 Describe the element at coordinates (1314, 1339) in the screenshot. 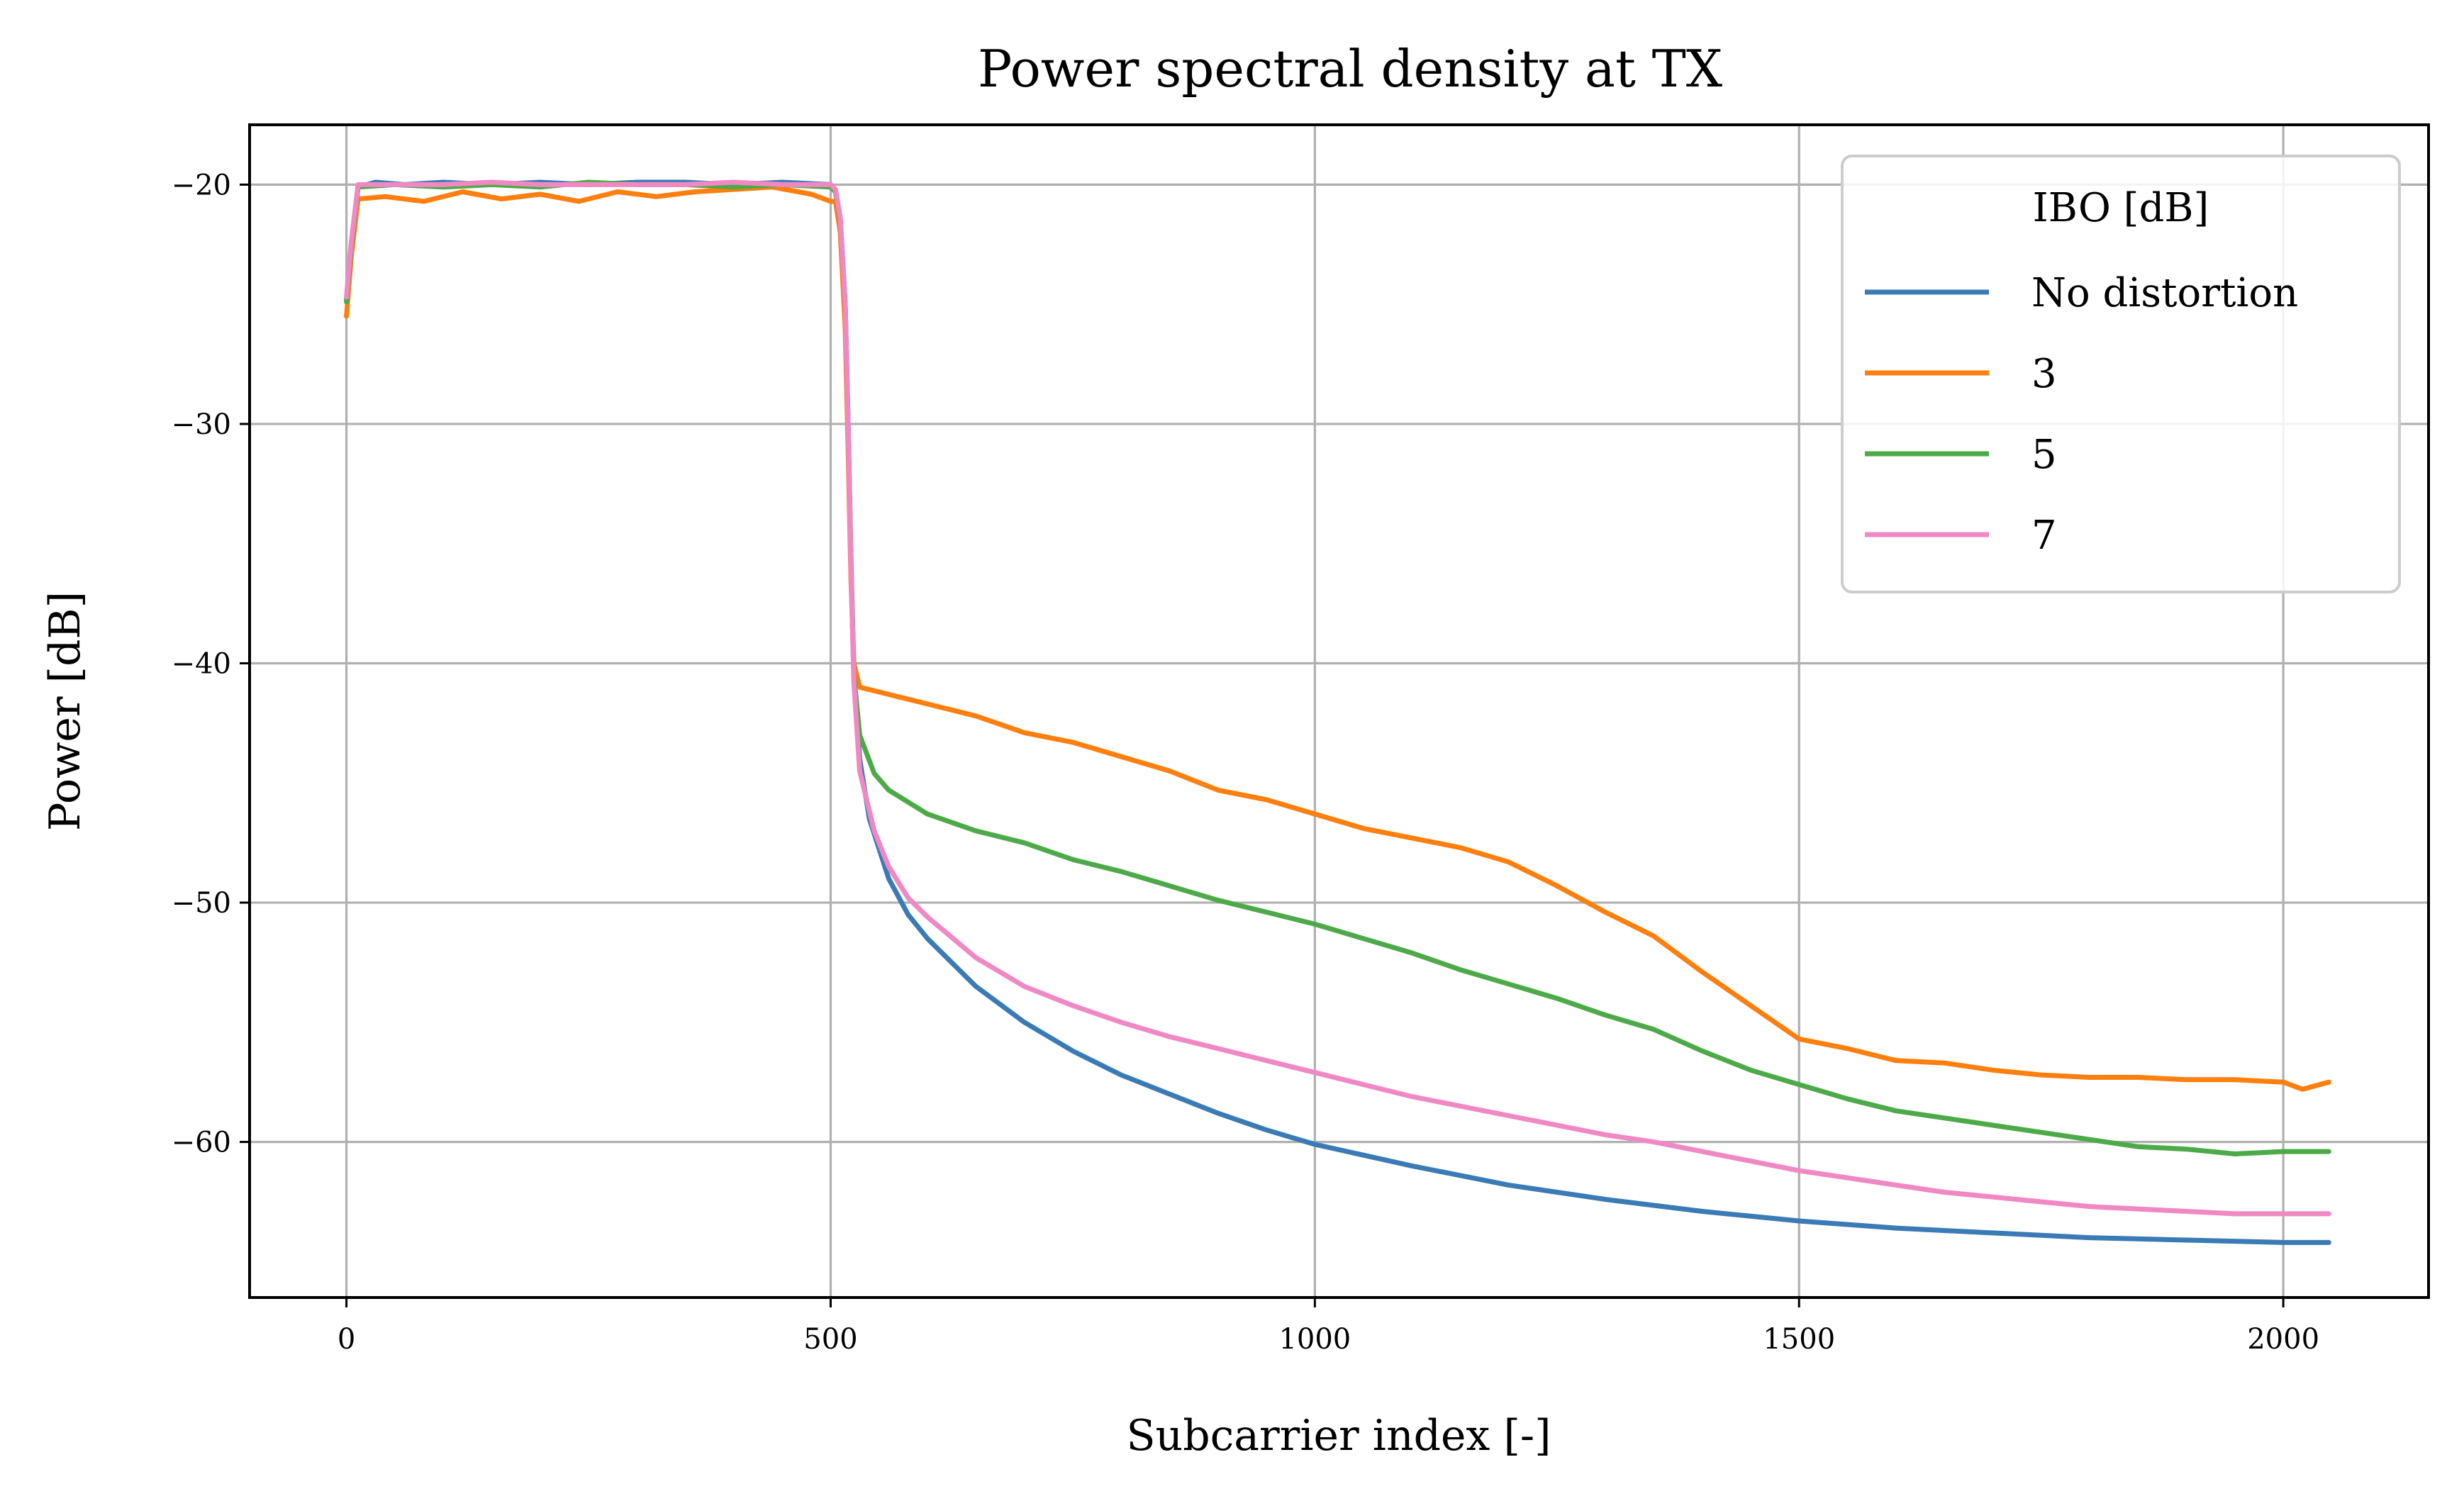

I see `x-tick-label: 1000` at that location.